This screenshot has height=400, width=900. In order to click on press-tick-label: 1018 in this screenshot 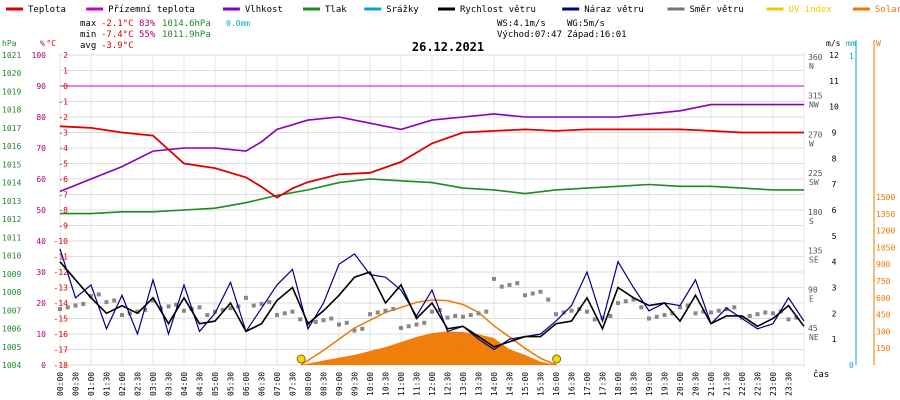, I will do `click(11, 110)`.